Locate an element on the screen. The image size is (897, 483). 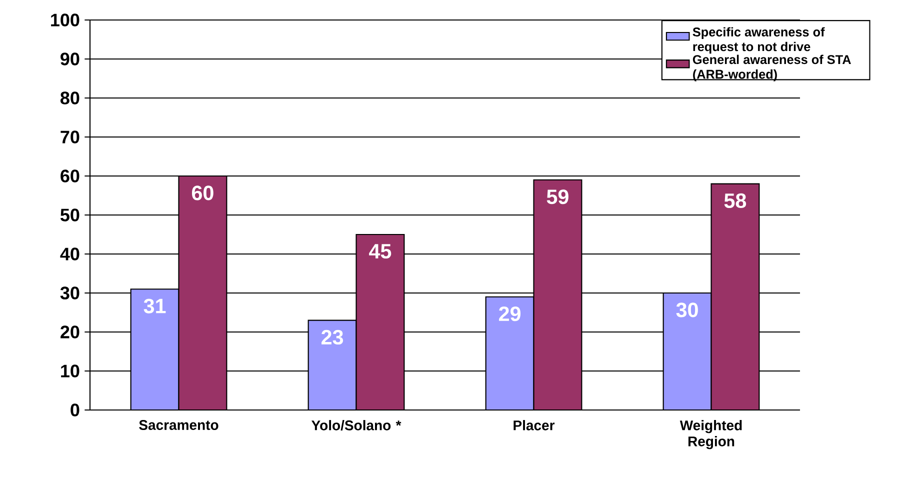
x-tick-label: Weighted Region is located at coordinates (711, 435).